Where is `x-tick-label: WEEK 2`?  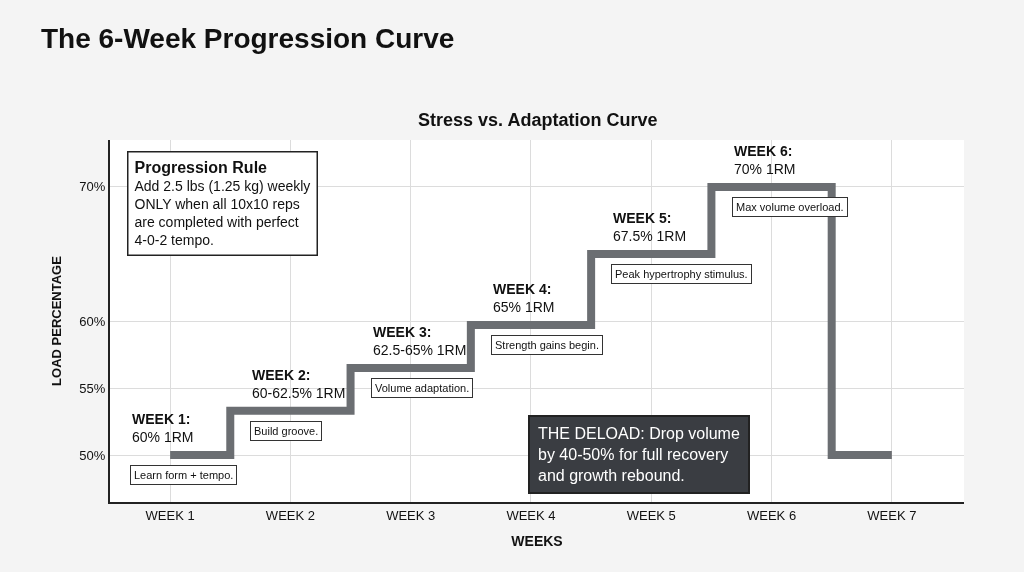
x-tick-label: WEEK 2 is located at coordinates (290, 515).